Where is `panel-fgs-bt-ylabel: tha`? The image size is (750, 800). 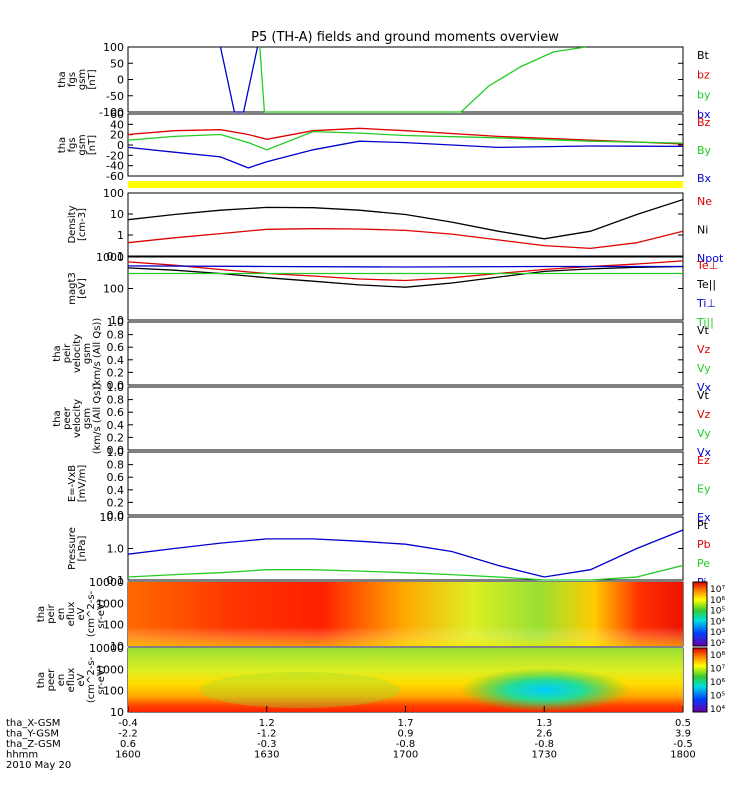
panel-fgs-bt-ylabel: tha is located at coordinates (62, 79).